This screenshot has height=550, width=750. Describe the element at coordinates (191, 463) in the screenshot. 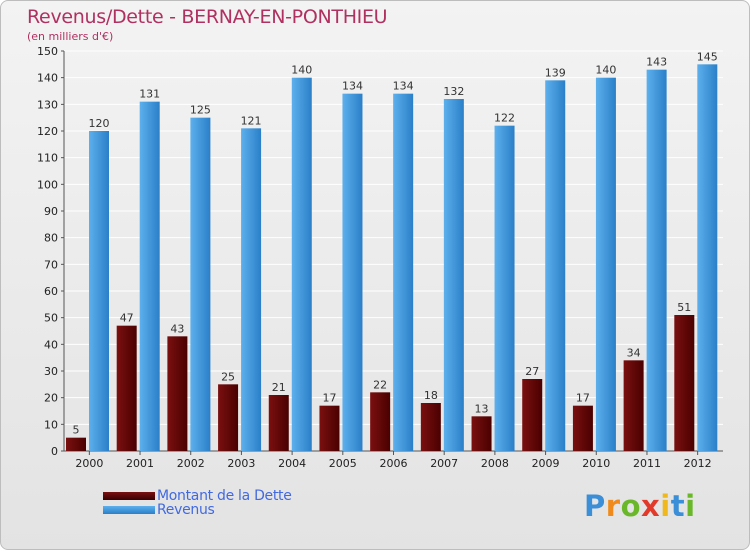

I see `x-tick-label: 2002` at that location.